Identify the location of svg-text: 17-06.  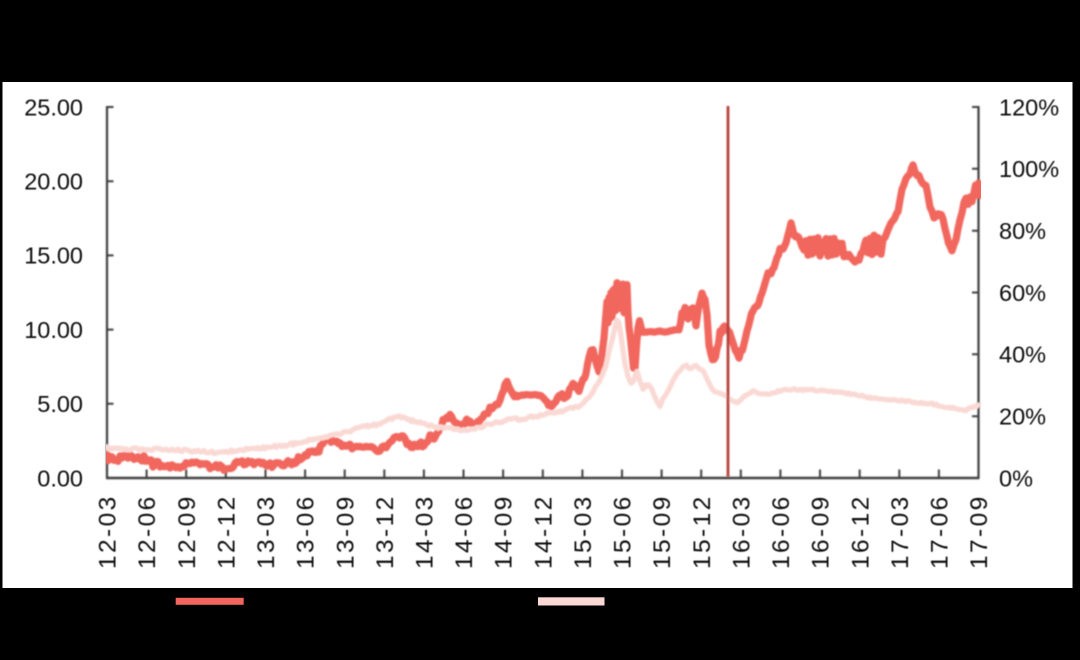
(940, 531).